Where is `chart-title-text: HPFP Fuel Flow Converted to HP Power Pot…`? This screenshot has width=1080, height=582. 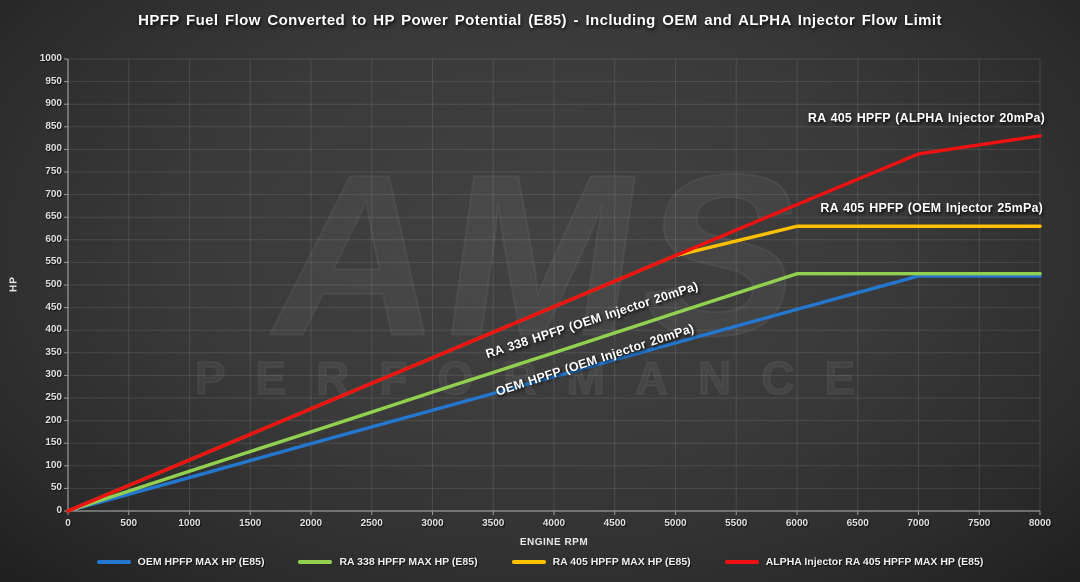
chart-title-text: HPFP Fuel Flow Converted to HP Power Pot… is located at coordinates (540, 20).